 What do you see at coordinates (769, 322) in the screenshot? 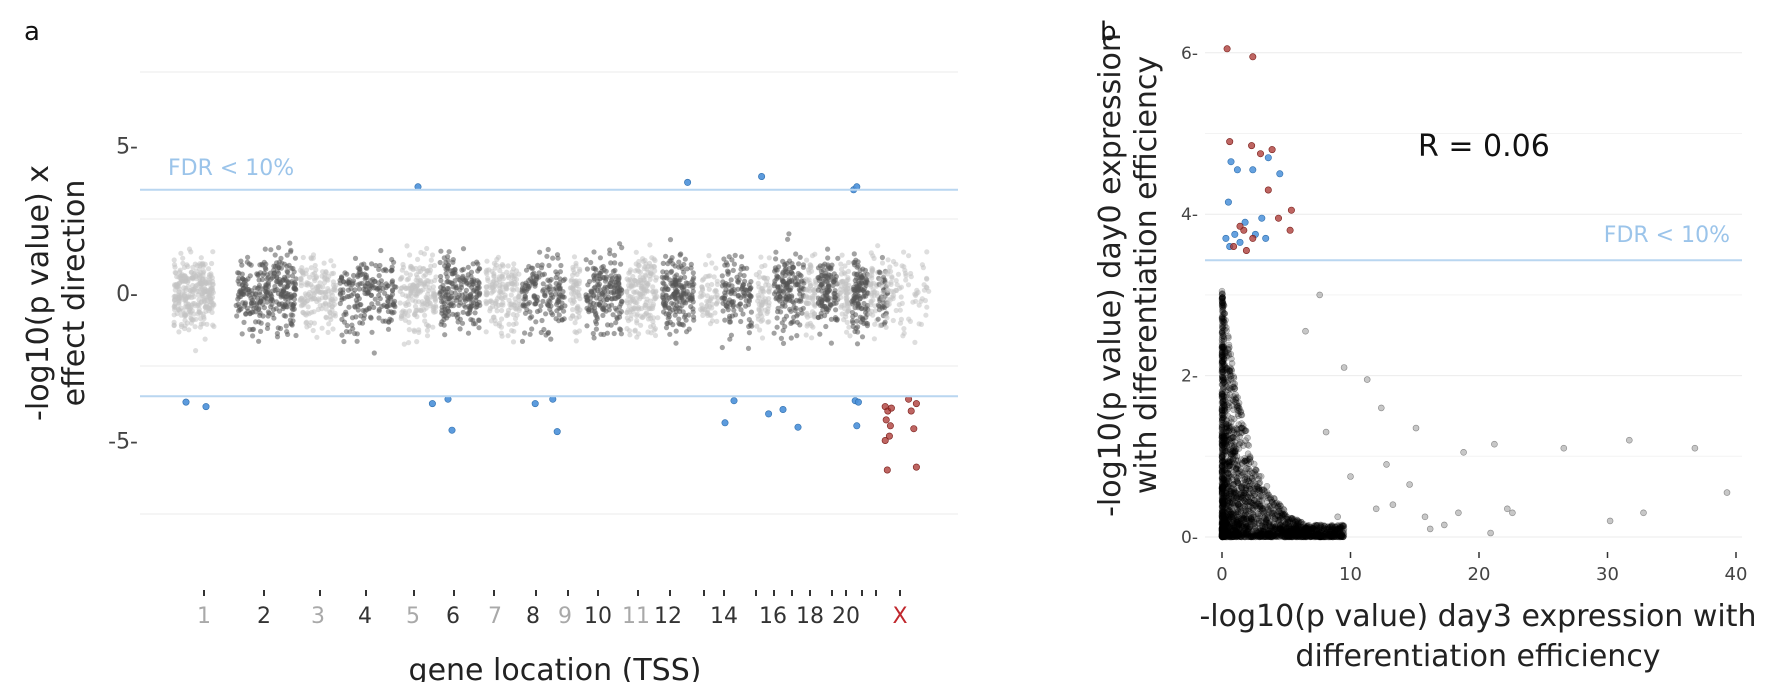
I see `chr-15-point` at bounding box center [769, 322].